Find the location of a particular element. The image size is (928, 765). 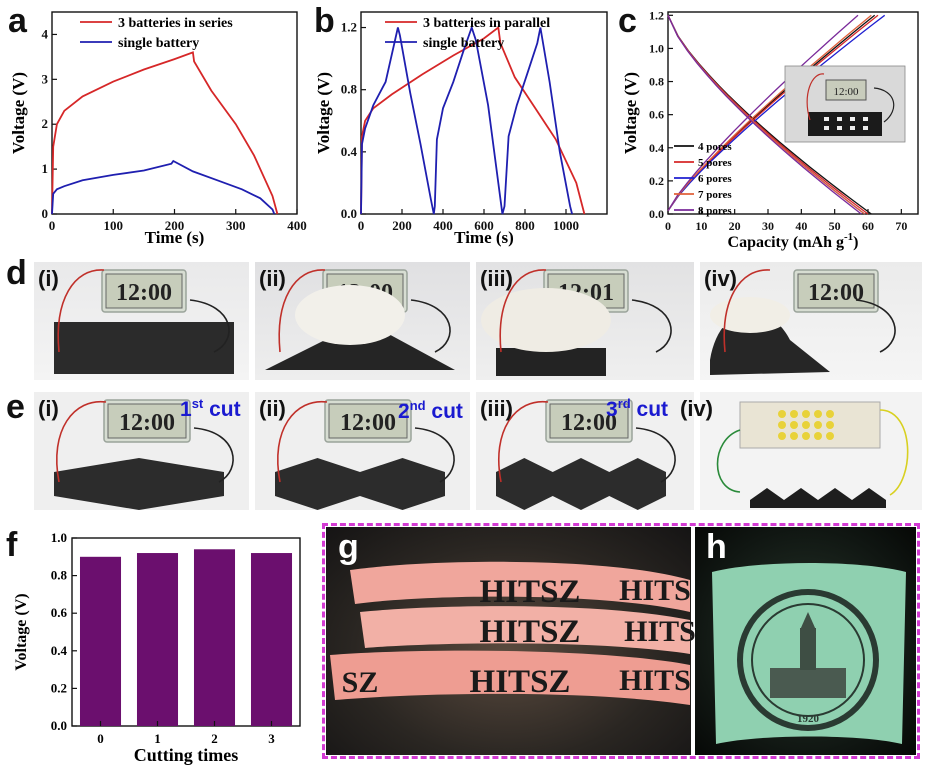

emblem-ring-inner is located at coordinates (808, 660).